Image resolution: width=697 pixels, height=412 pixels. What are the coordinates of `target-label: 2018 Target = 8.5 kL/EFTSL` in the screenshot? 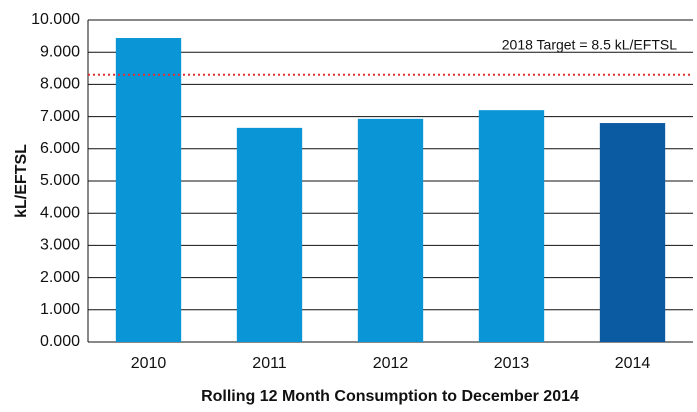 It's located at (589, 45).